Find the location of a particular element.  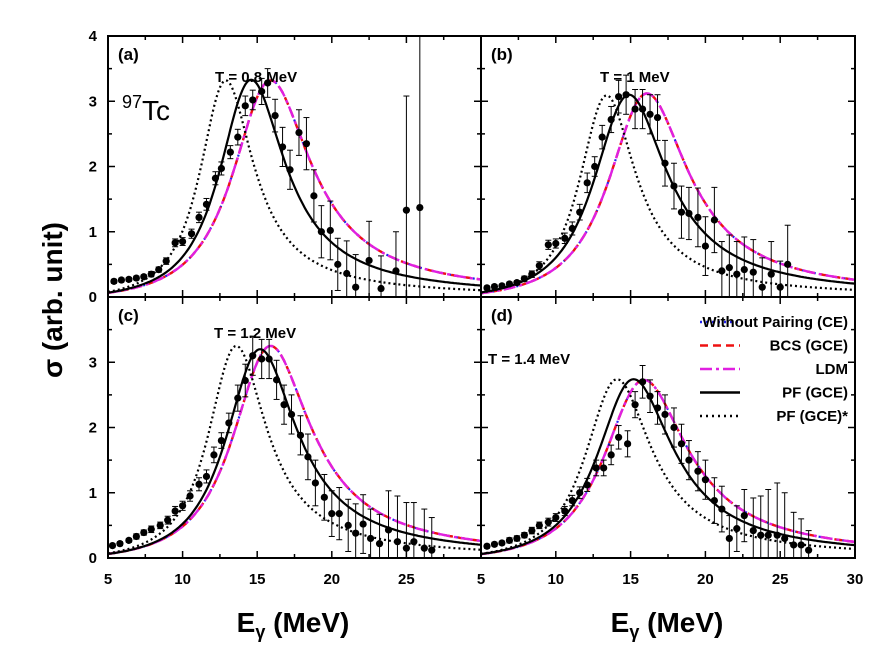

y-tick-label: 0 is located at coordinates (93, 297).